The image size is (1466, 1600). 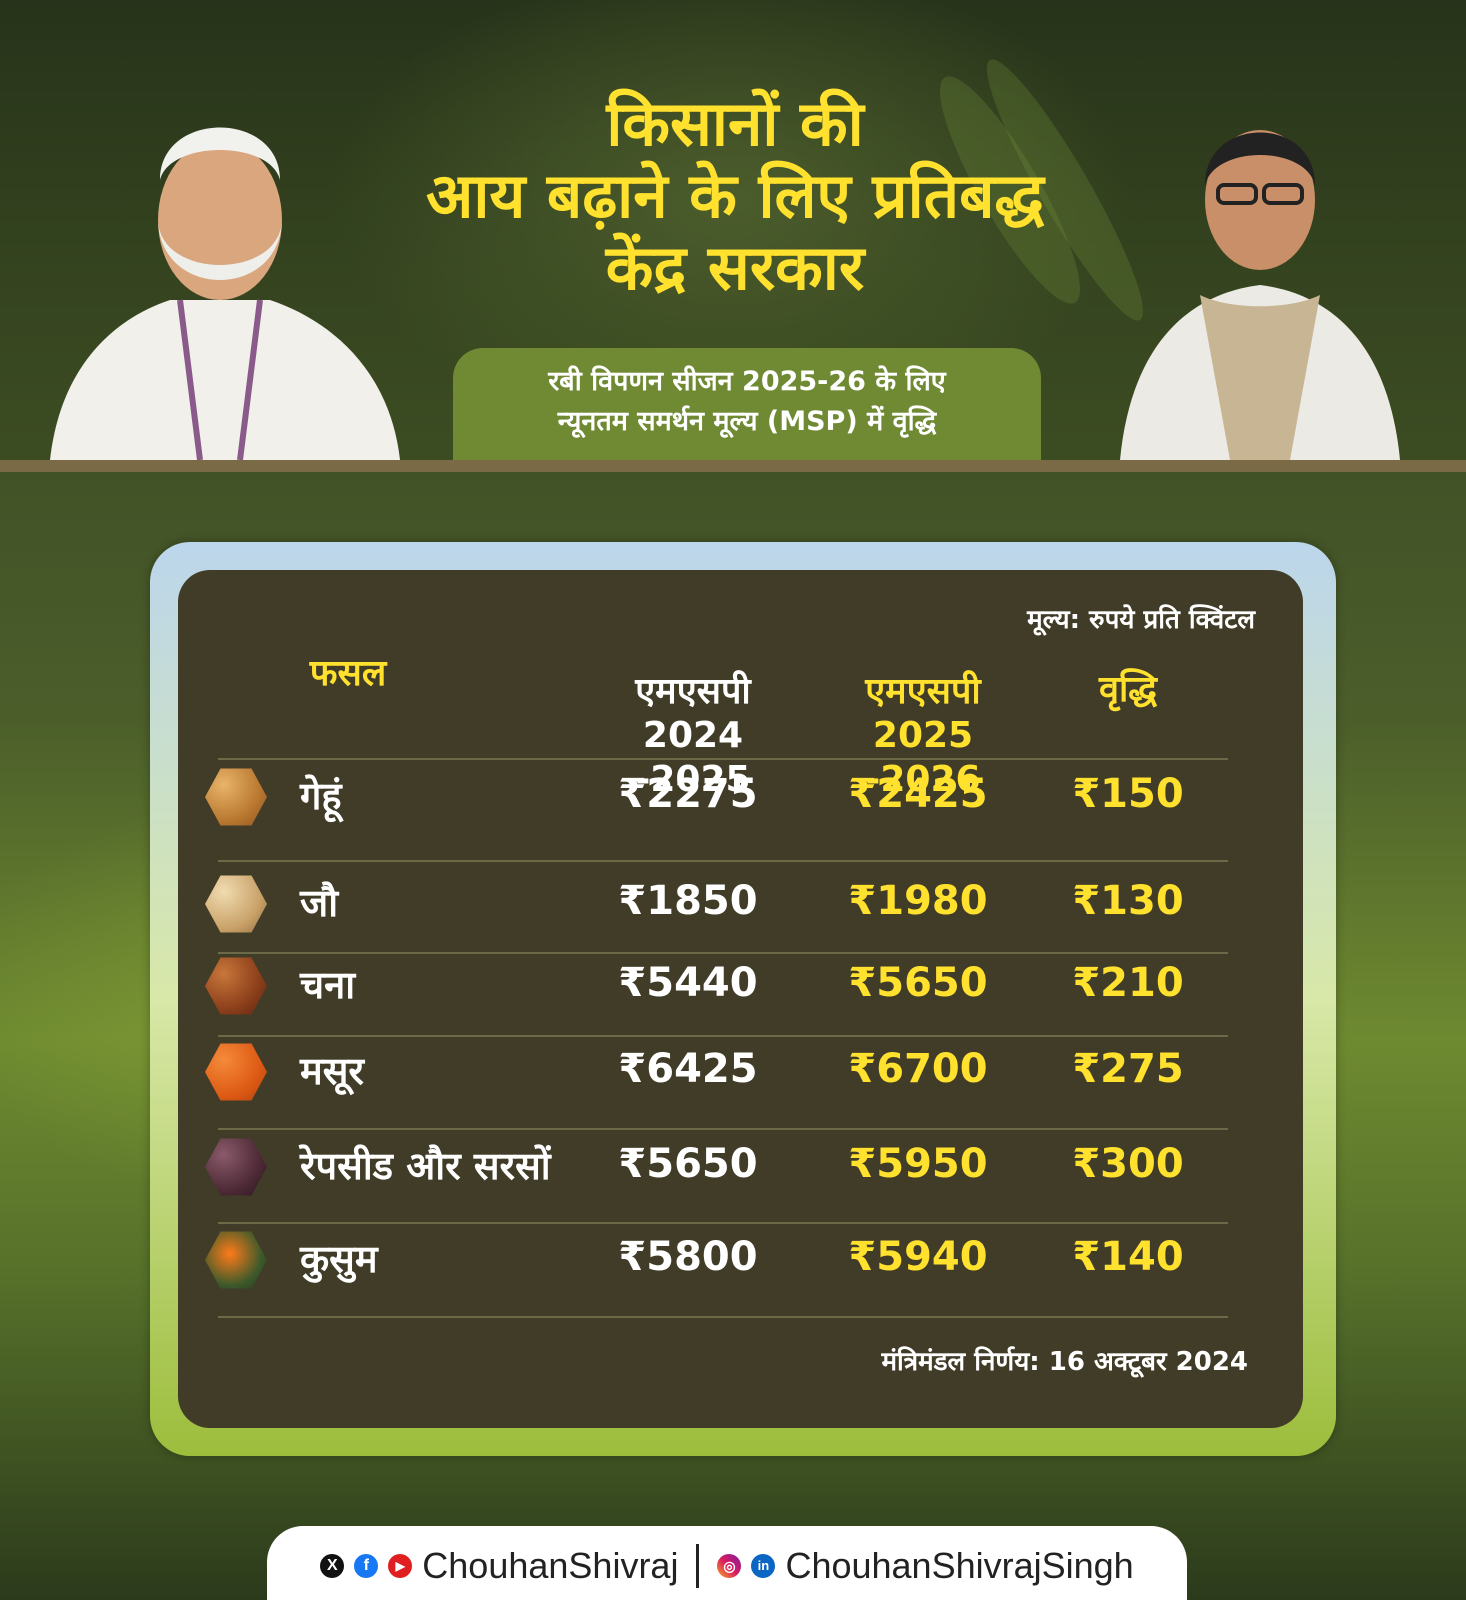 I want to click on header-msp-2025-year: 2025 -2026, so click(x=923, y=757).